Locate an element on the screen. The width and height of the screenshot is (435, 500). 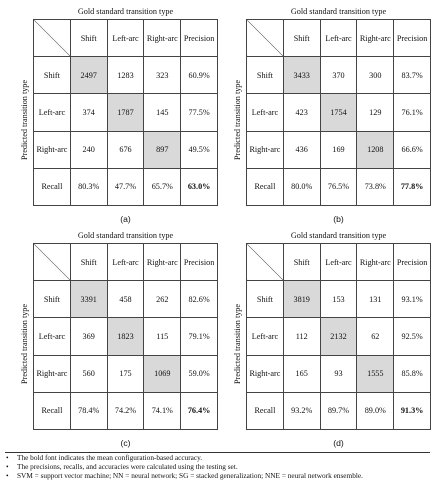
table-cell: 93 is located at coordinates (338, 373).